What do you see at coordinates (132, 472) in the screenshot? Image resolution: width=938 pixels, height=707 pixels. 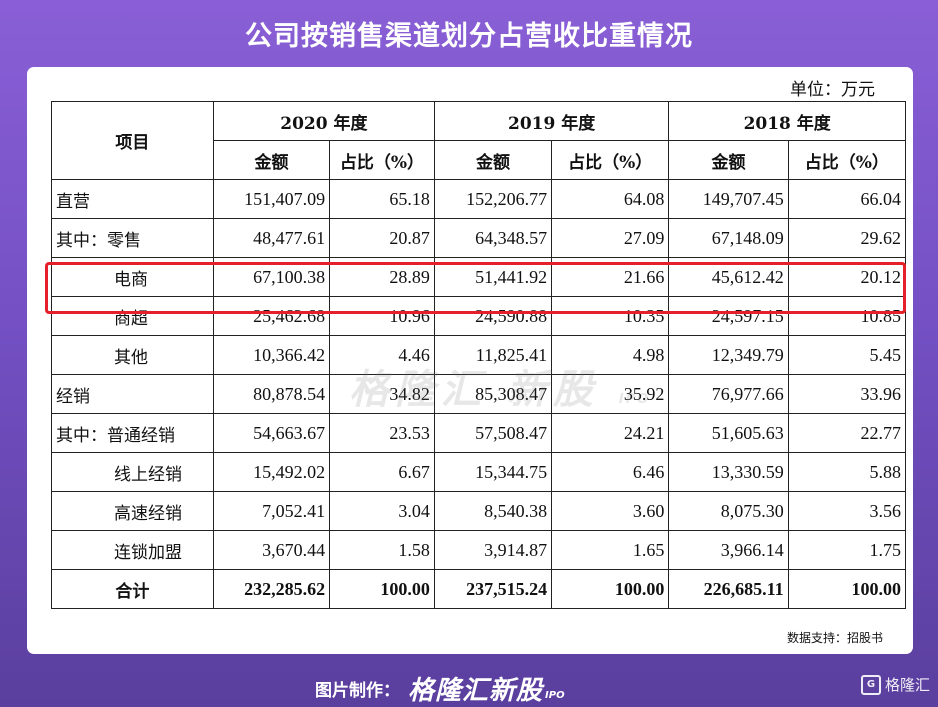 I see `row-label: 线上经销` at bounding box center [132, 472].